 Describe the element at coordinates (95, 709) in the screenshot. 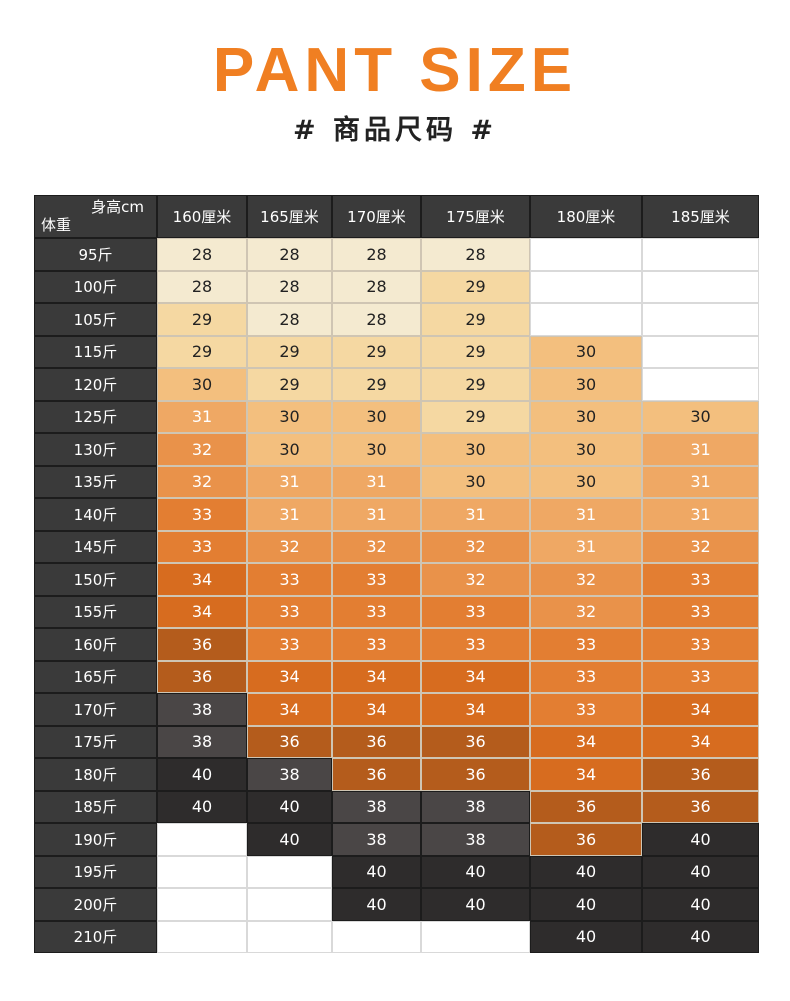

I see `weight-label: 170斤` at that location.